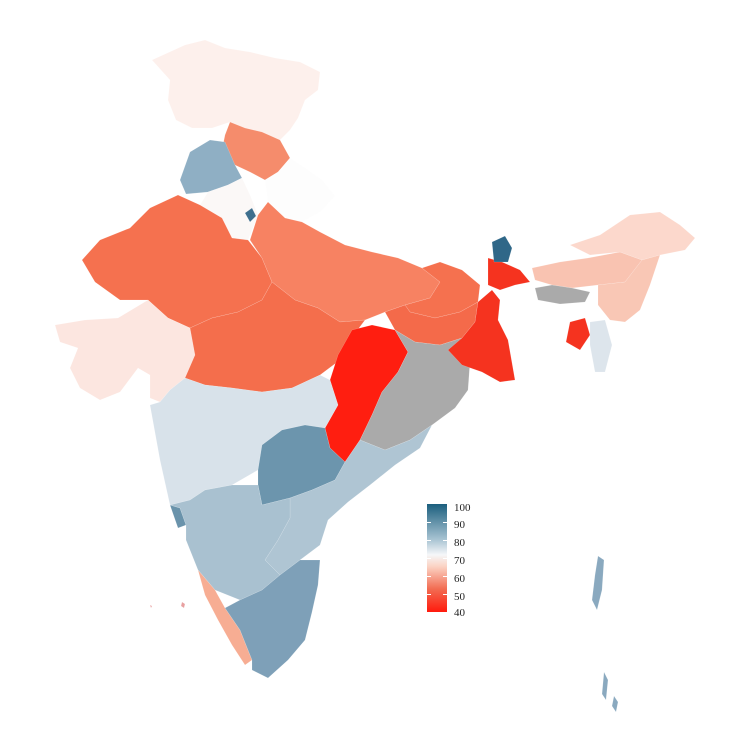 The image size is (750, 750). I want to click on color-legend: 100 90 80 70 60 50 40, so click(457, 560).